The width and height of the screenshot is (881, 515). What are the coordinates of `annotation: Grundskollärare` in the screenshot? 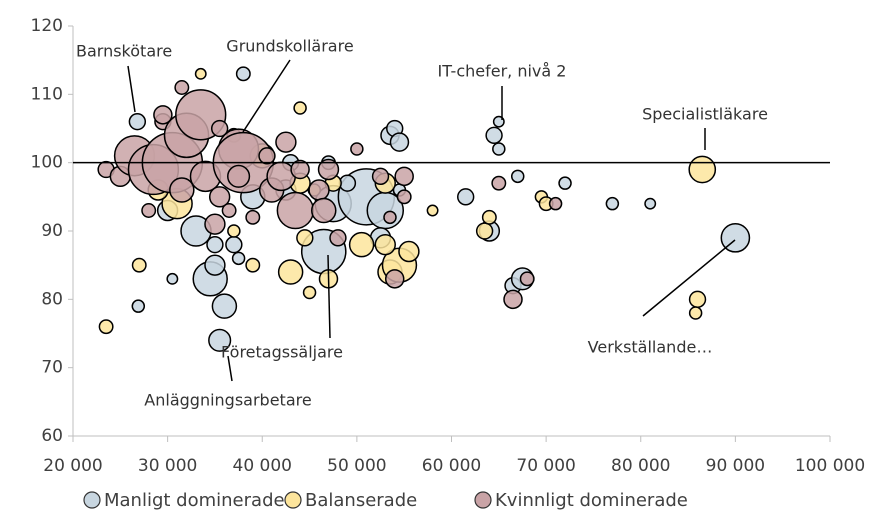 It's located at (289, 46).